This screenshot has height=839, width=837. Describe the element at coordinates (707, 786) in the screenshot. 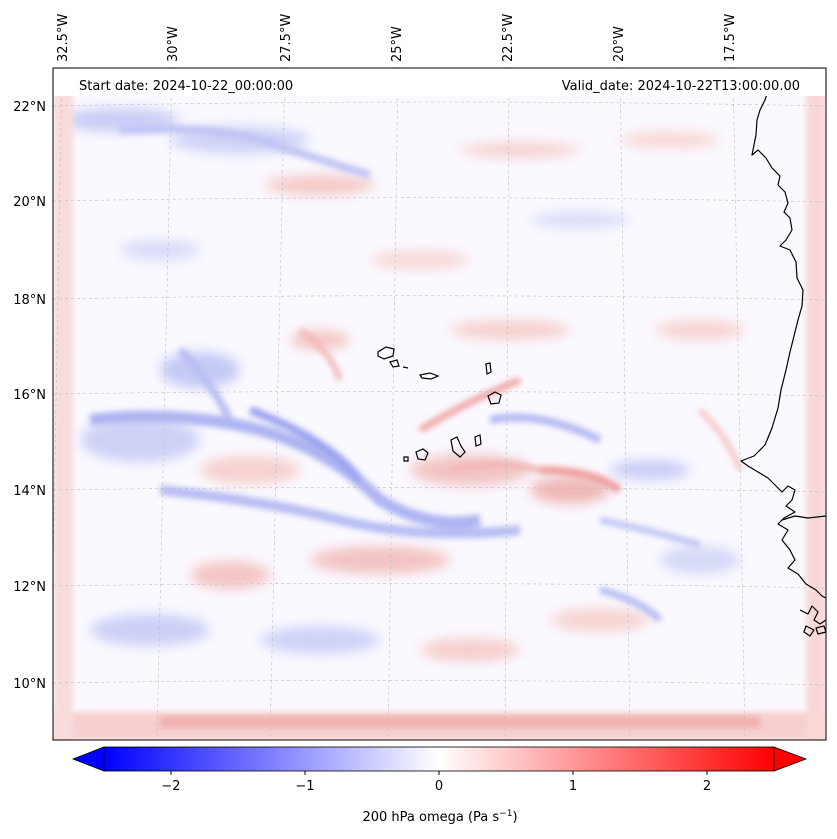

I see `colorbar-tick-2: 2` at that location.